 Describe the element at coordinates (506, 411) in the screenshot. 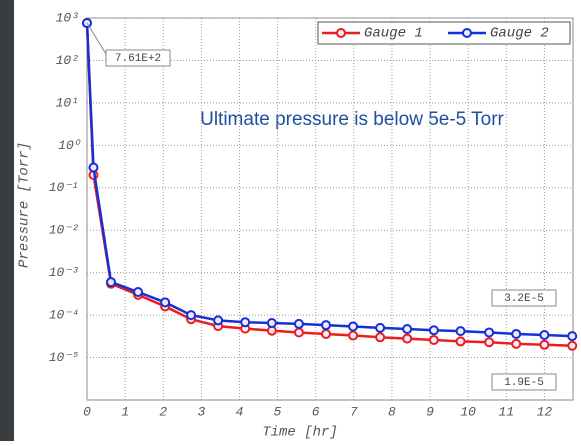

I see `x-tick-label: 11` at that location.